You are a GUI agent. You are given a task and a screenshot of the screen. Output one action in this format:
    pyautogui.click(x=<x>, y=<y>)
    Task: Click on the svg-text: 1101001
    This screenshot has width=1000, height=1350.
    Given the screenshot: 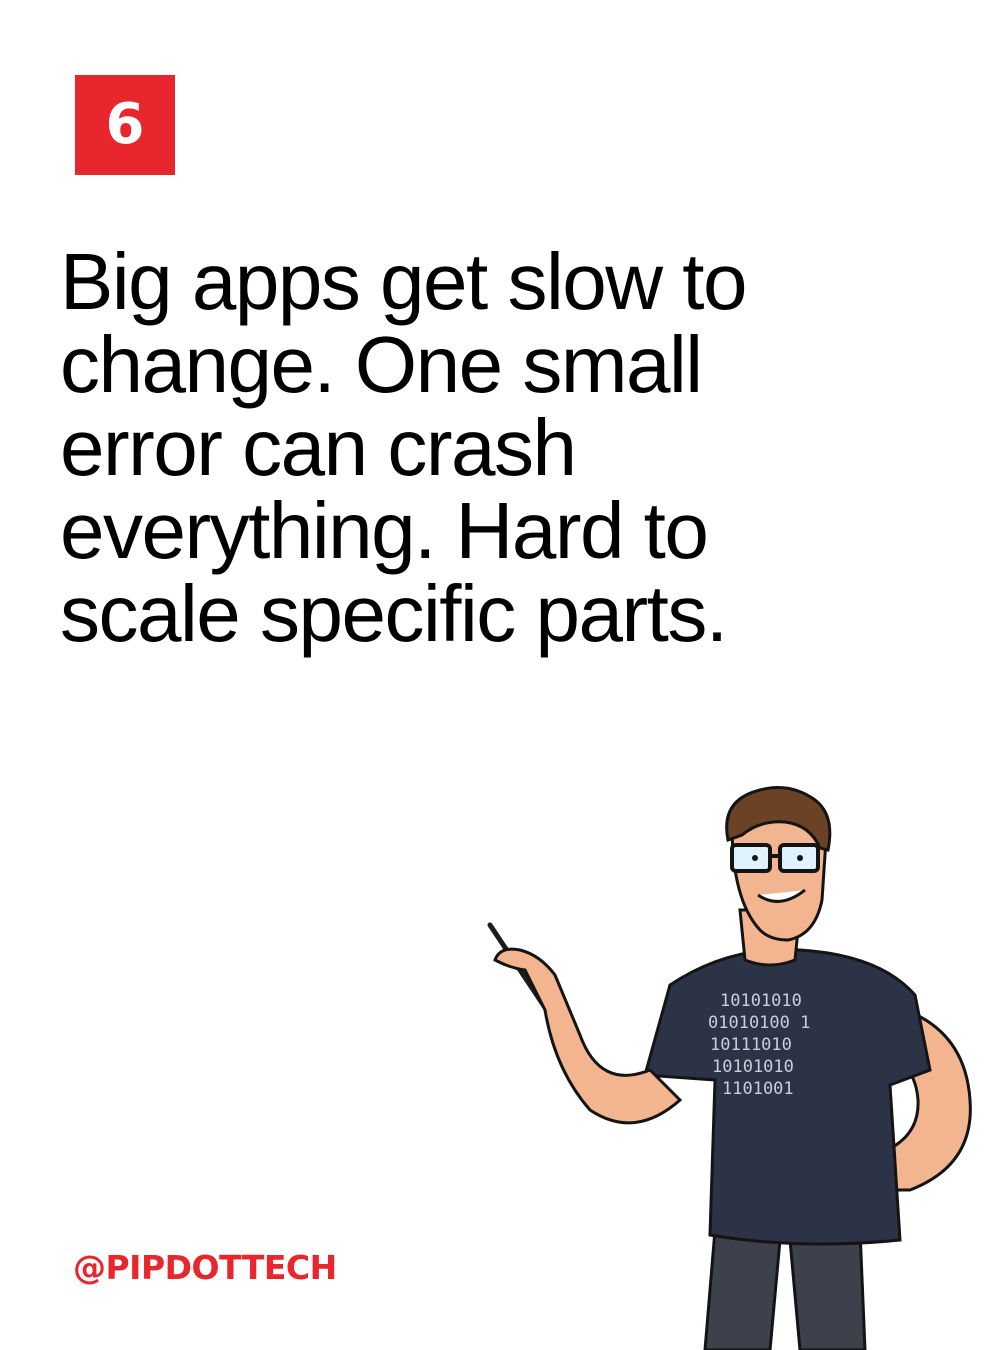 What is the action you would take?
    pyautogui.click(x=758, y=1089)
    